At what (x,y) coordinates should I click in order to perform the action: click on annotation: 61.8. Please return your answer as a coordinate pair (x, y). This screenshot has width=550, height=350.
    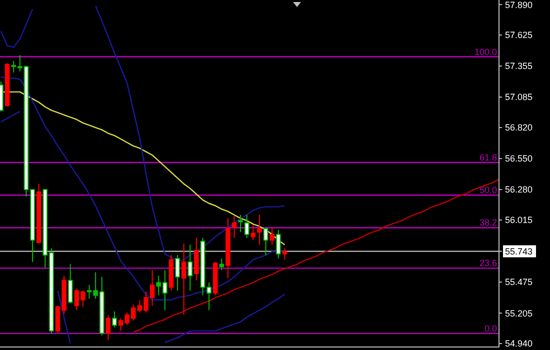
    Looking at the image, I should click on (488, 157).